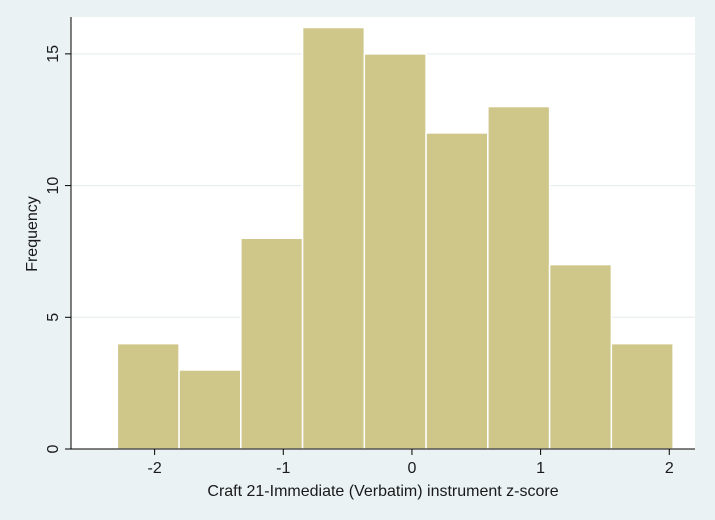  What do you see at coordinates (53, 448) in the screenshot?
I see `y-tick-label: 0` at bounding box center [53, 448].